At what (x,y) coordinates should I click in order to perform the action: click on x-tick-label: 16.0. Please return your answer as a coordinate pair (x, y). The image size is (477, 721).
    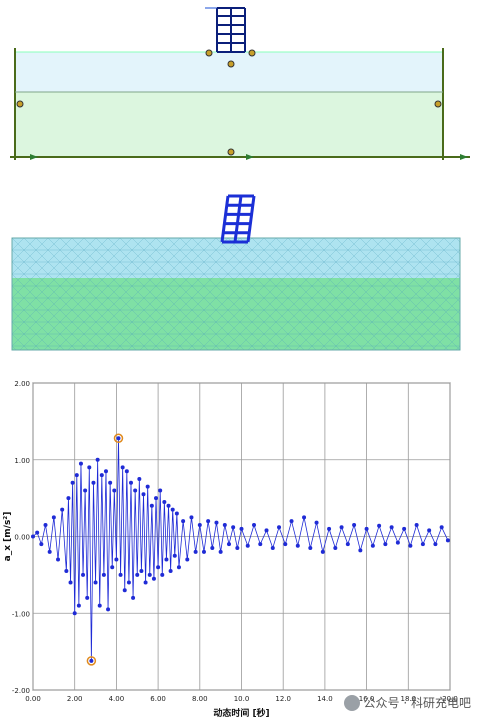
    Looking at the image, I should click on (367, 699).